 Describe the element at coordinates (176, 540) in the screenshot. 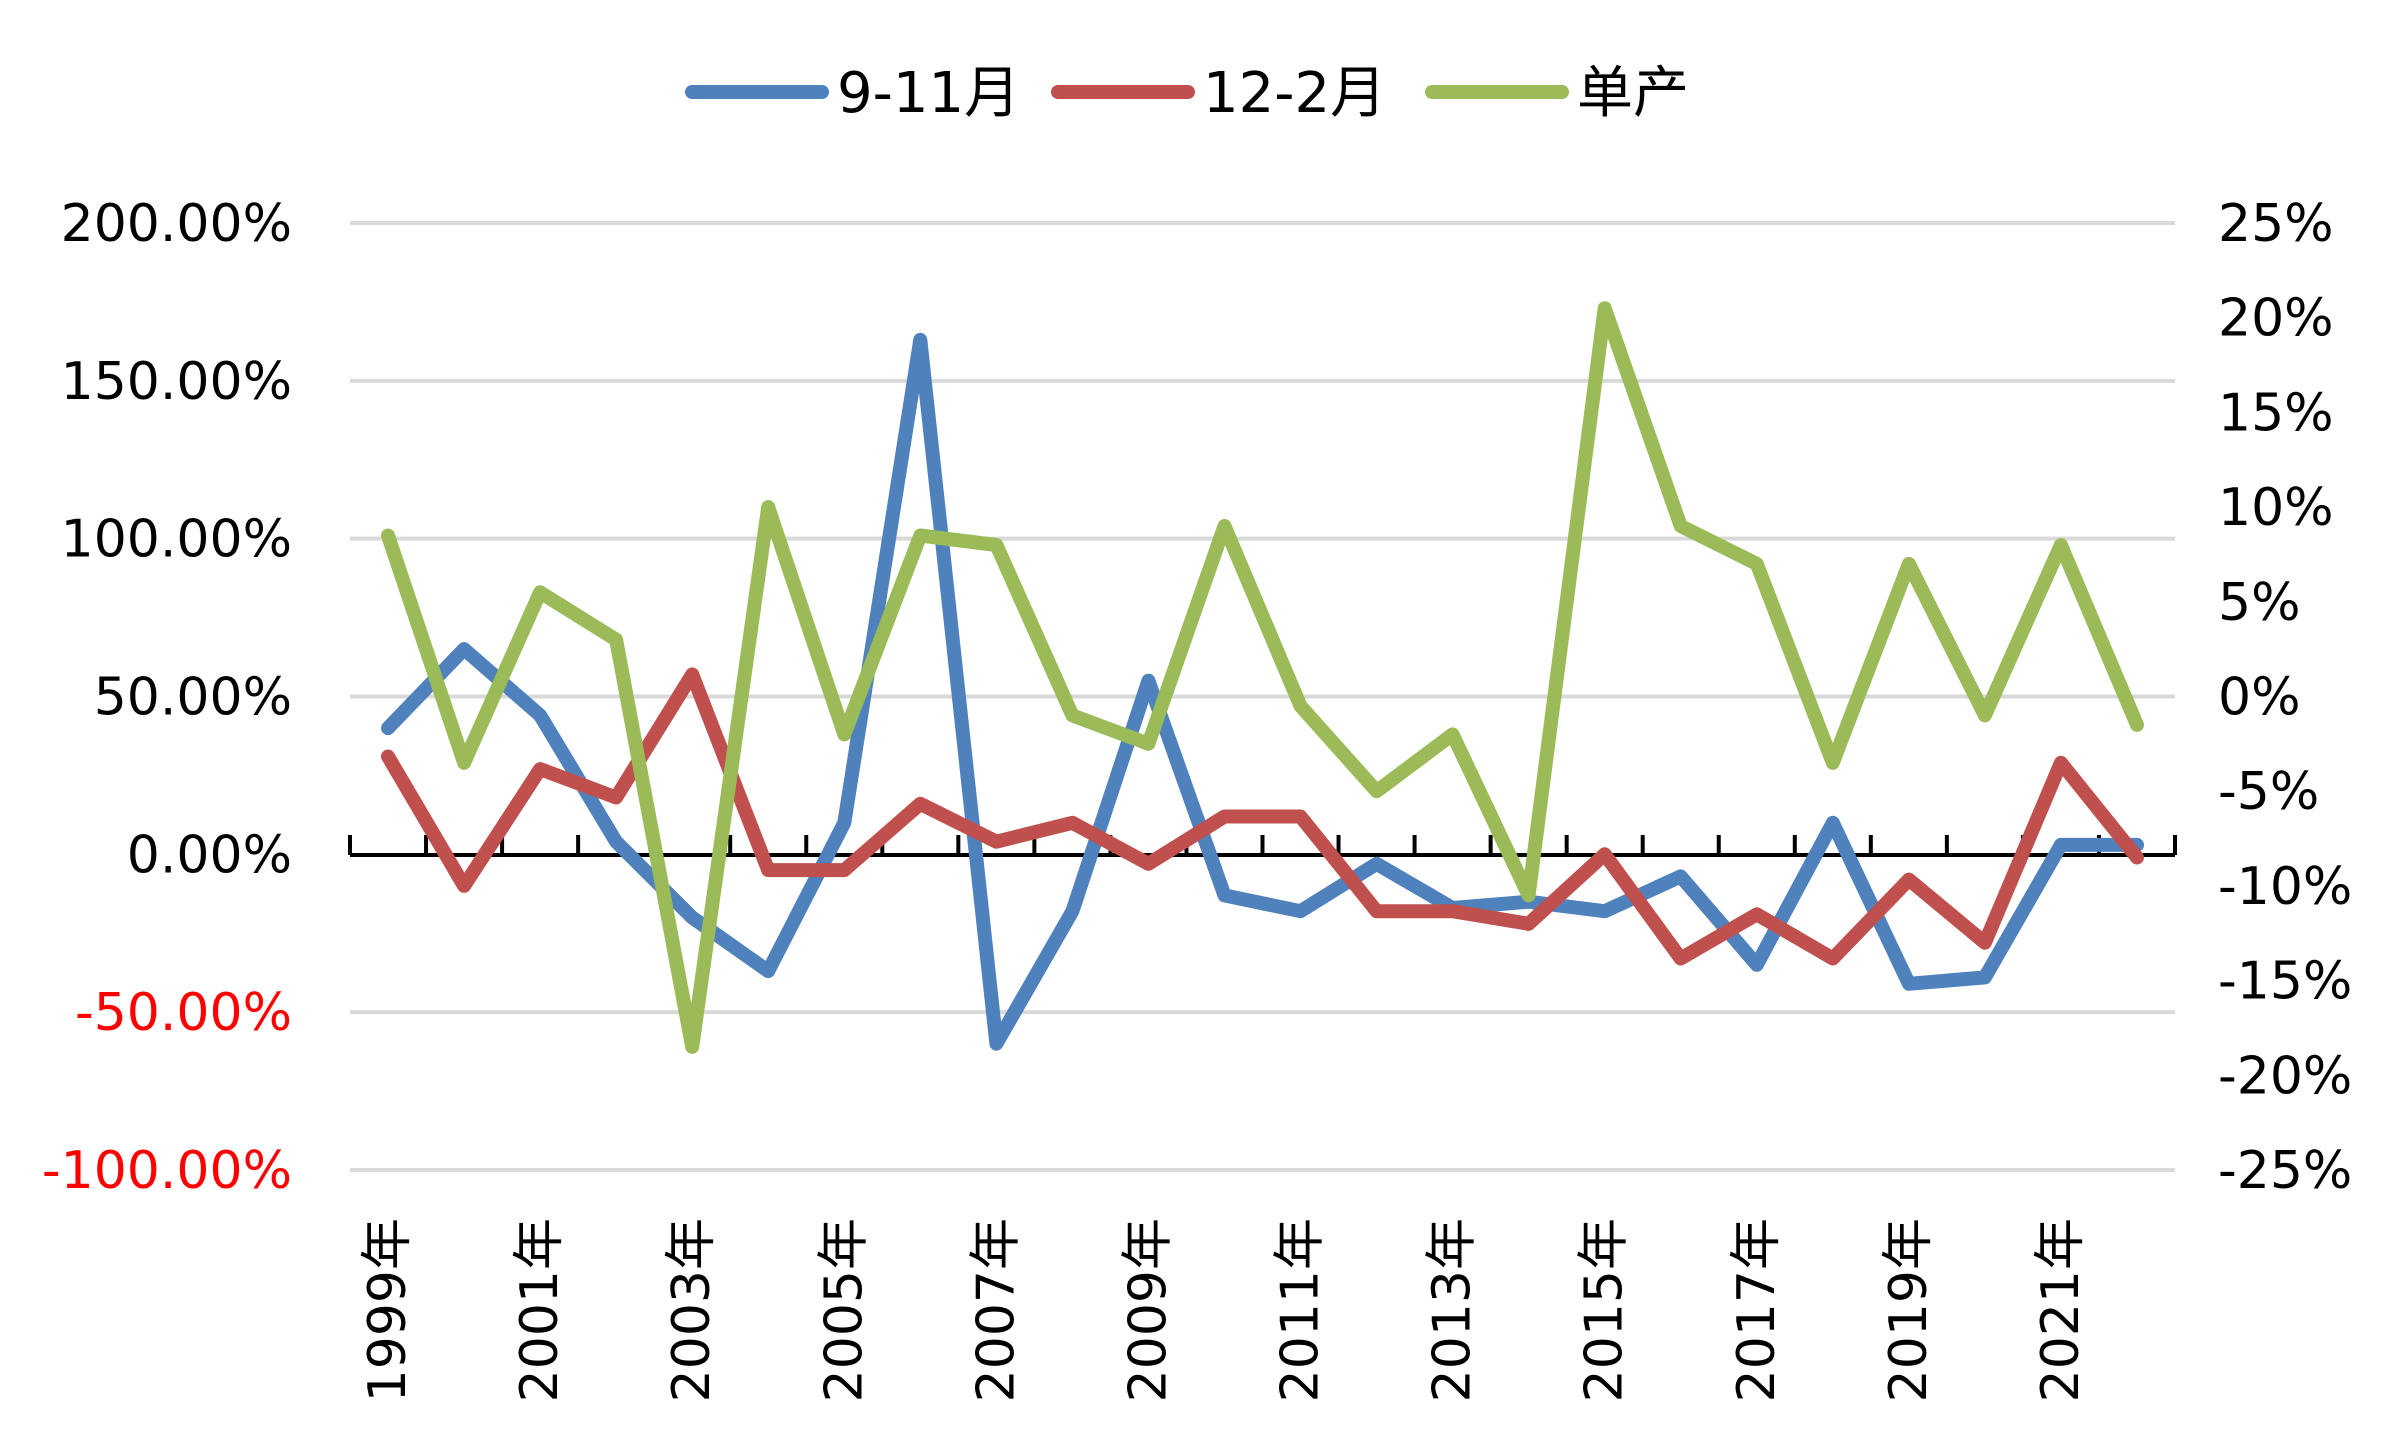

I see `left-tick-label: 100.00%` at that location.